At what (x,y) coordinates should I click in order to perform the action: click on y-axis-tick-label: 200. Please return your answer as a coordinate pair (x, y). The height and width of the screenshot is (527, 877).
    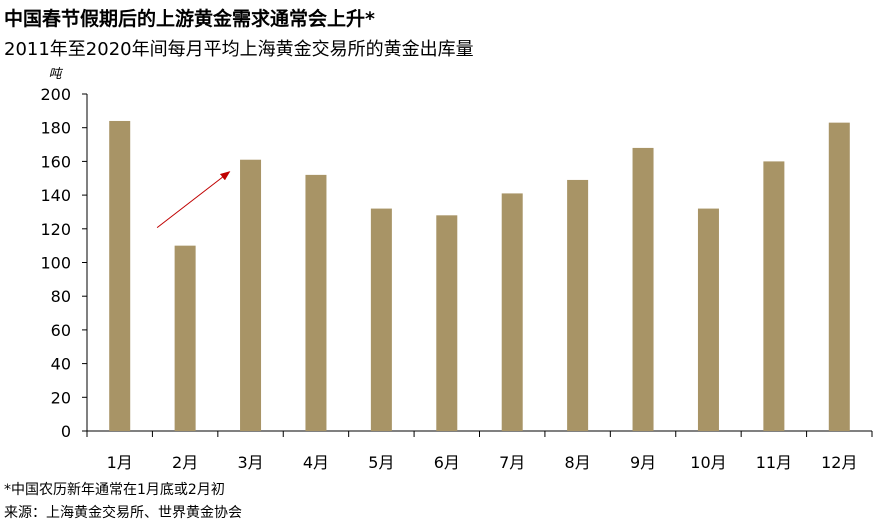
    Looking at the image, I should click on (55, 94).